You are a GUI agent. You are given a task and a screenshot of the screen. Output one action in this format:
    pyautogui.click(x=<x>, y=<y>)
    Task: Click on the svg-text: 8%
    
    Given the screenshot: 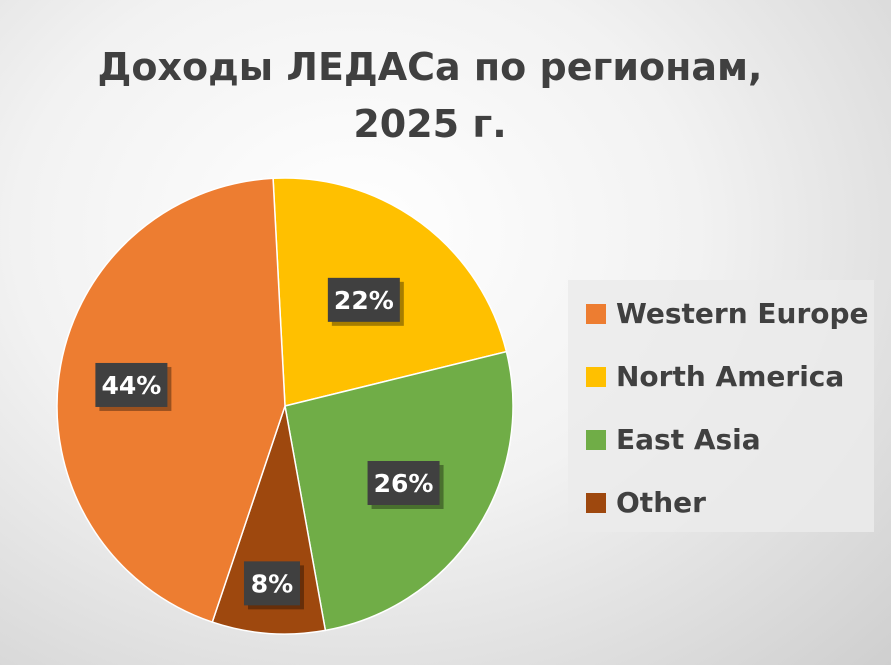 What is the action you would take?
    pyautogui.click(x=272, y=583)
    